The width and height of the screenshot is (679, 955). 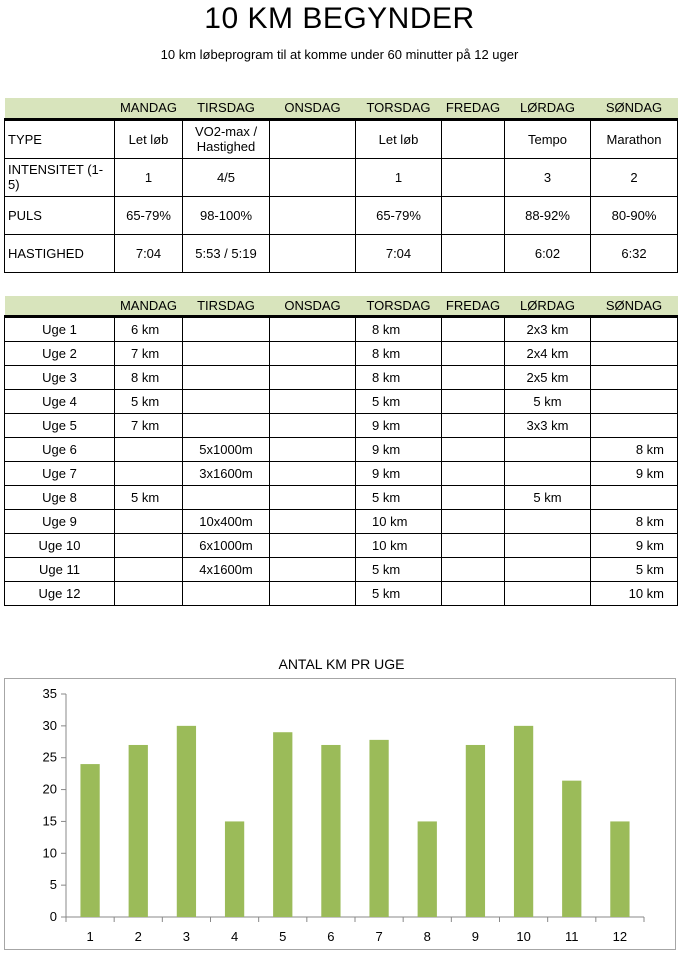 What do you see at coordinates (148, 425) in the screenshot?
I see `table-cell: 7 km` at bounding box center [148, 425].